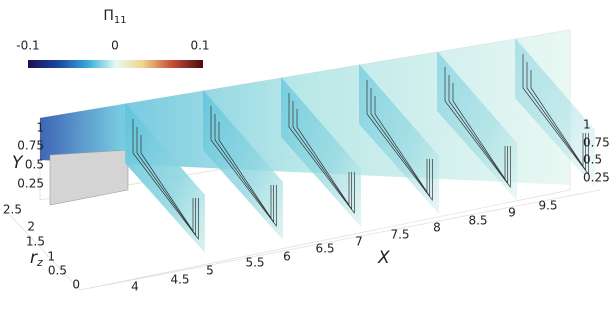  Describe the element at coordinates (547, 206) in the screenshot. I see `tick-label: 9.5` at that location.